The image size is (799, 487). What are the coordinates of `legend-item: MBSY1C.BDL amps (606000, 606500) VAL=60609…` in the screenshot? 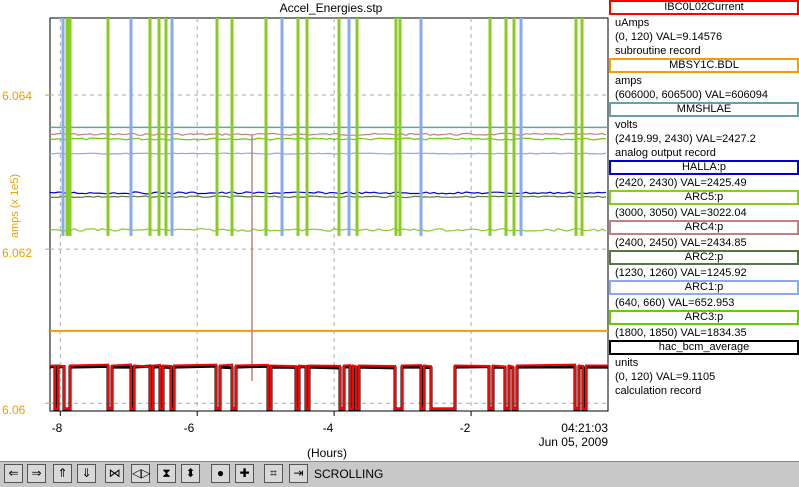 It's located at (704, 80).